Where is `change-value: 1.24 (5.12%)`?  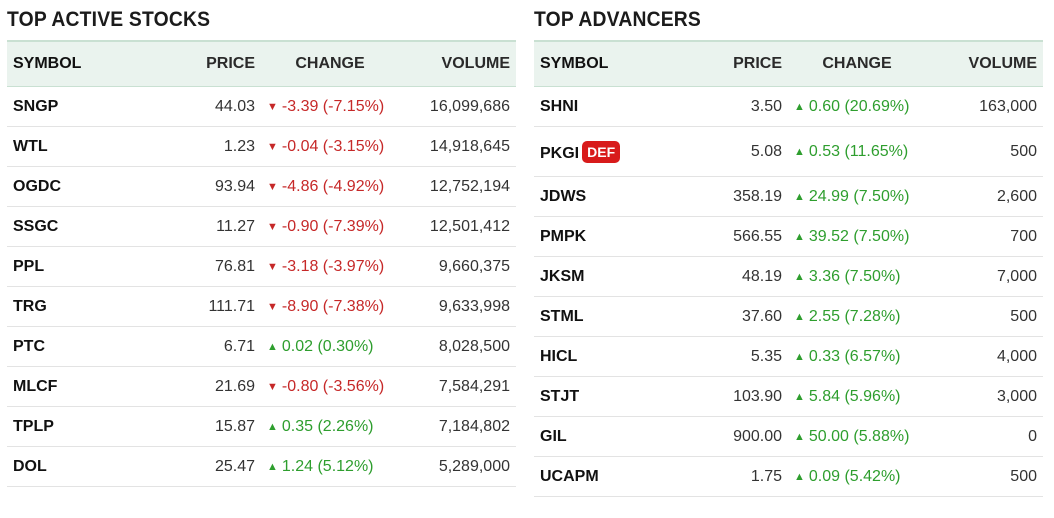
change-value: 1.24 (5.12%) is located at coordinates (327, 466).